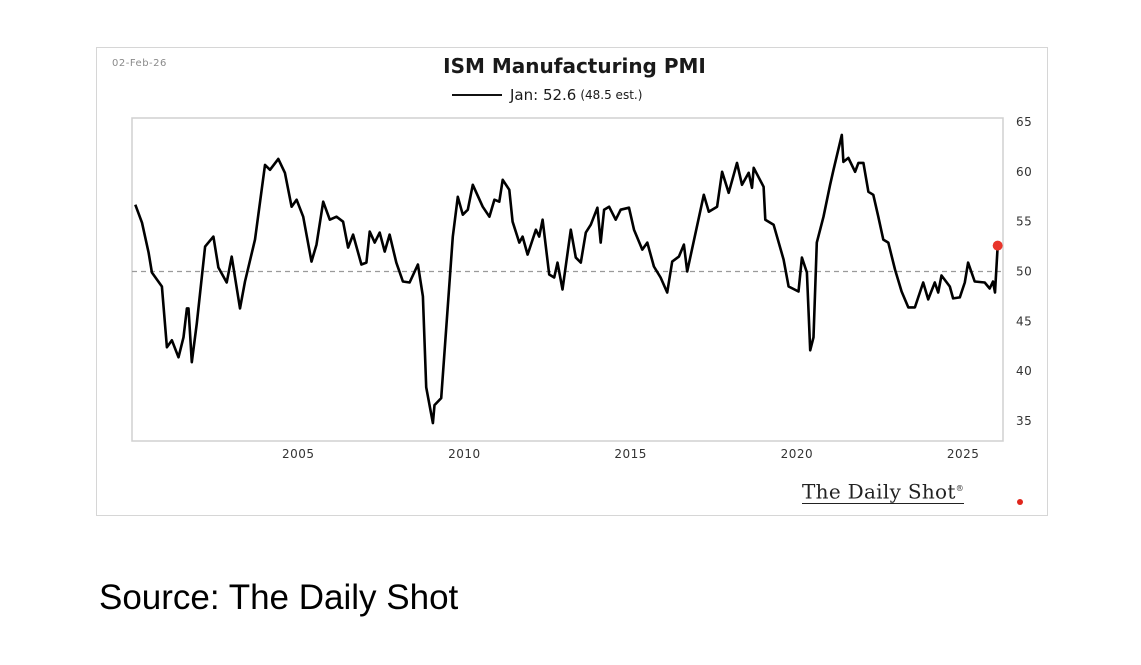 The height and width of the screenshot is (665, 1141). Describe the element at coordinates (139, 63) in the screenshot. I see `date-stamp: 02-Feb-26` at that location.